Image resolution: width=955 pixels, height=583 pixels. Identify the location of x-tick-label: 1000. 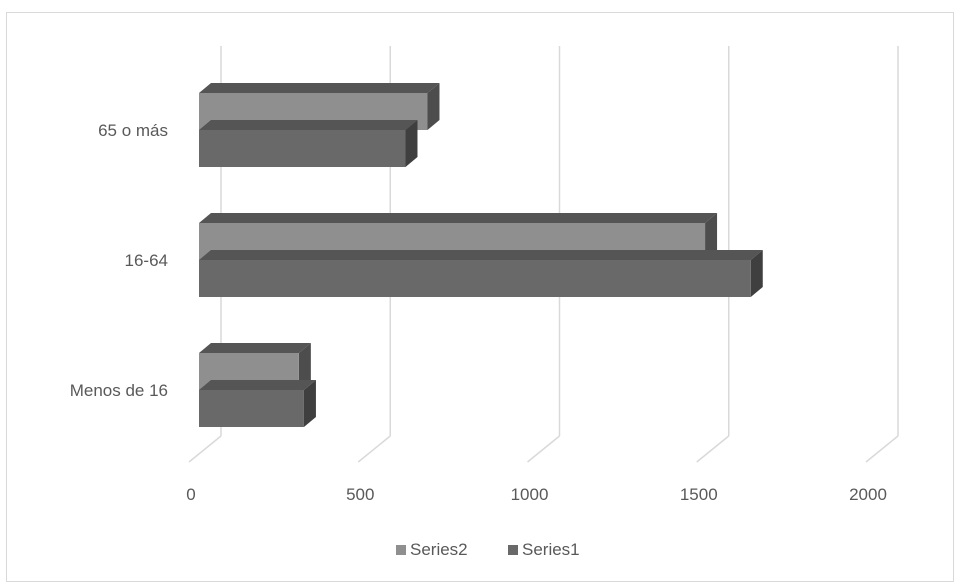
(530, 494).